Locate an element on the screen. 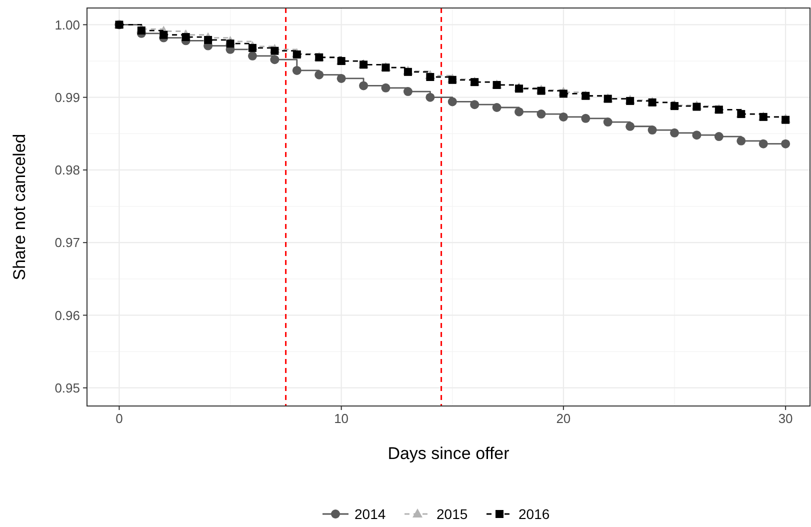 This screenshot has height=527, width=811. legend-label: 2014 is located at coordinates (370, 514).